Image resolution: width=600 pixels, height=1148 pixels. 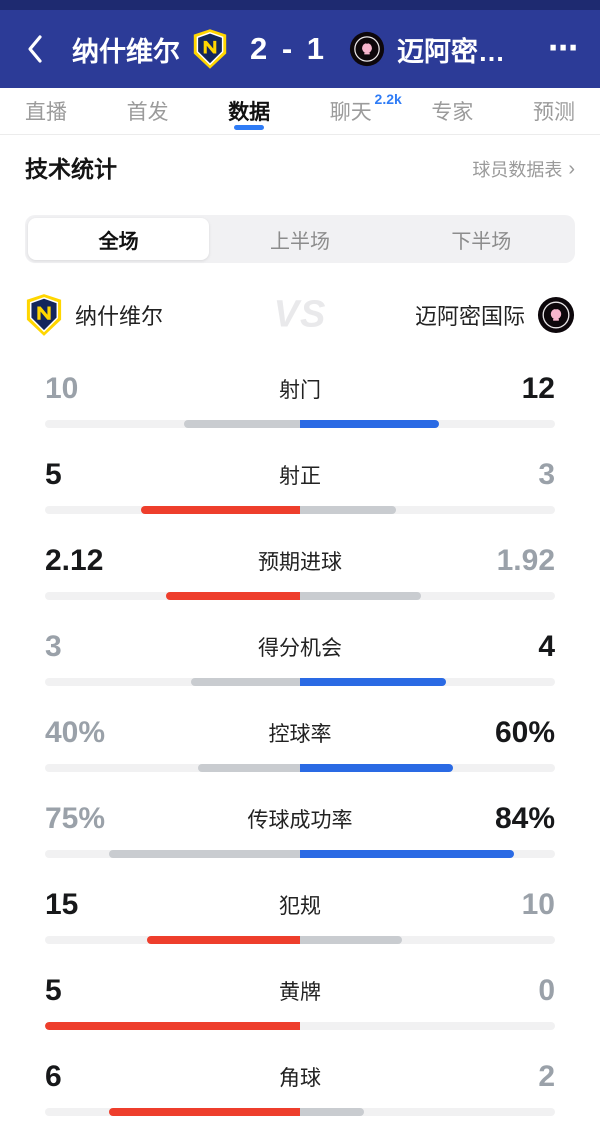 I want to click on stat-row-shots-on-target: 5 射正 3, so click(x=300, y=485).